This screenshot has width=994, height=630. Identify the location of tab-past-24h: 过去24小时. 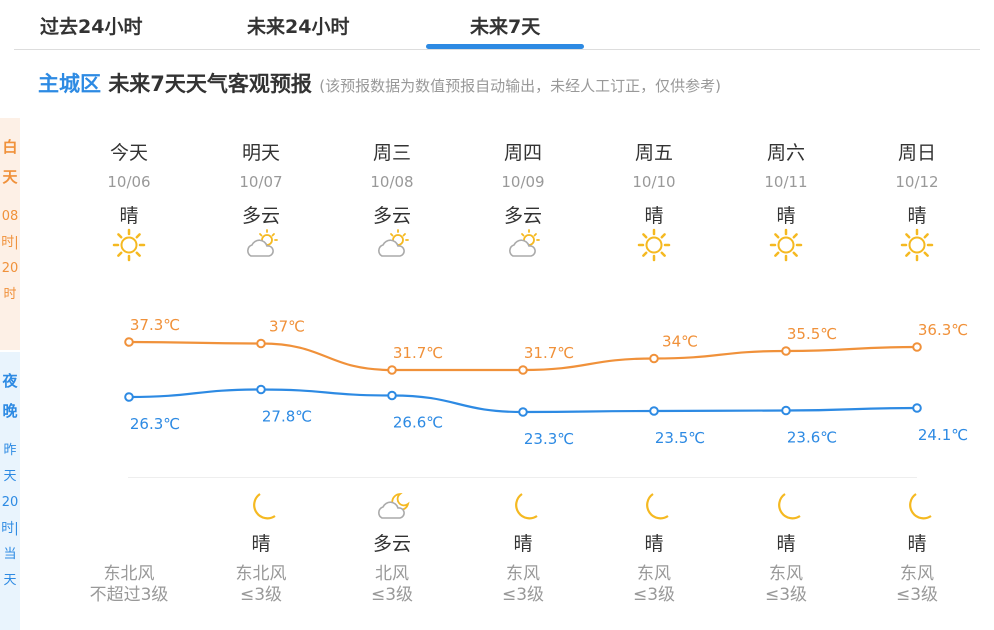
(91, 27).